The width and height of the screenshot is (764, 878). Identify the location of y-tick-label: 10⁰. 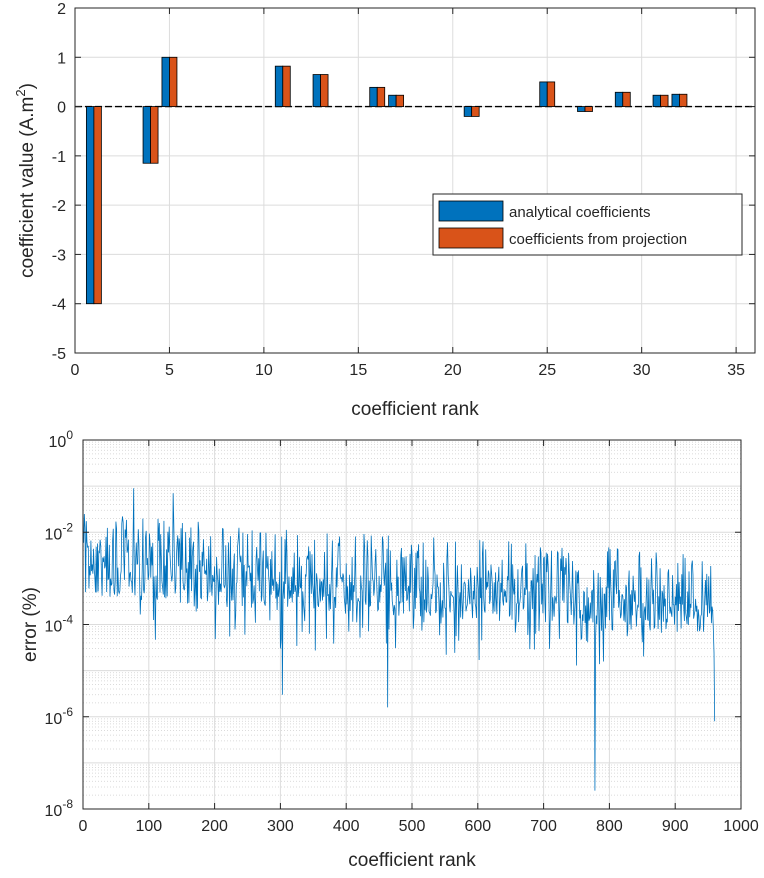
(61, 439).